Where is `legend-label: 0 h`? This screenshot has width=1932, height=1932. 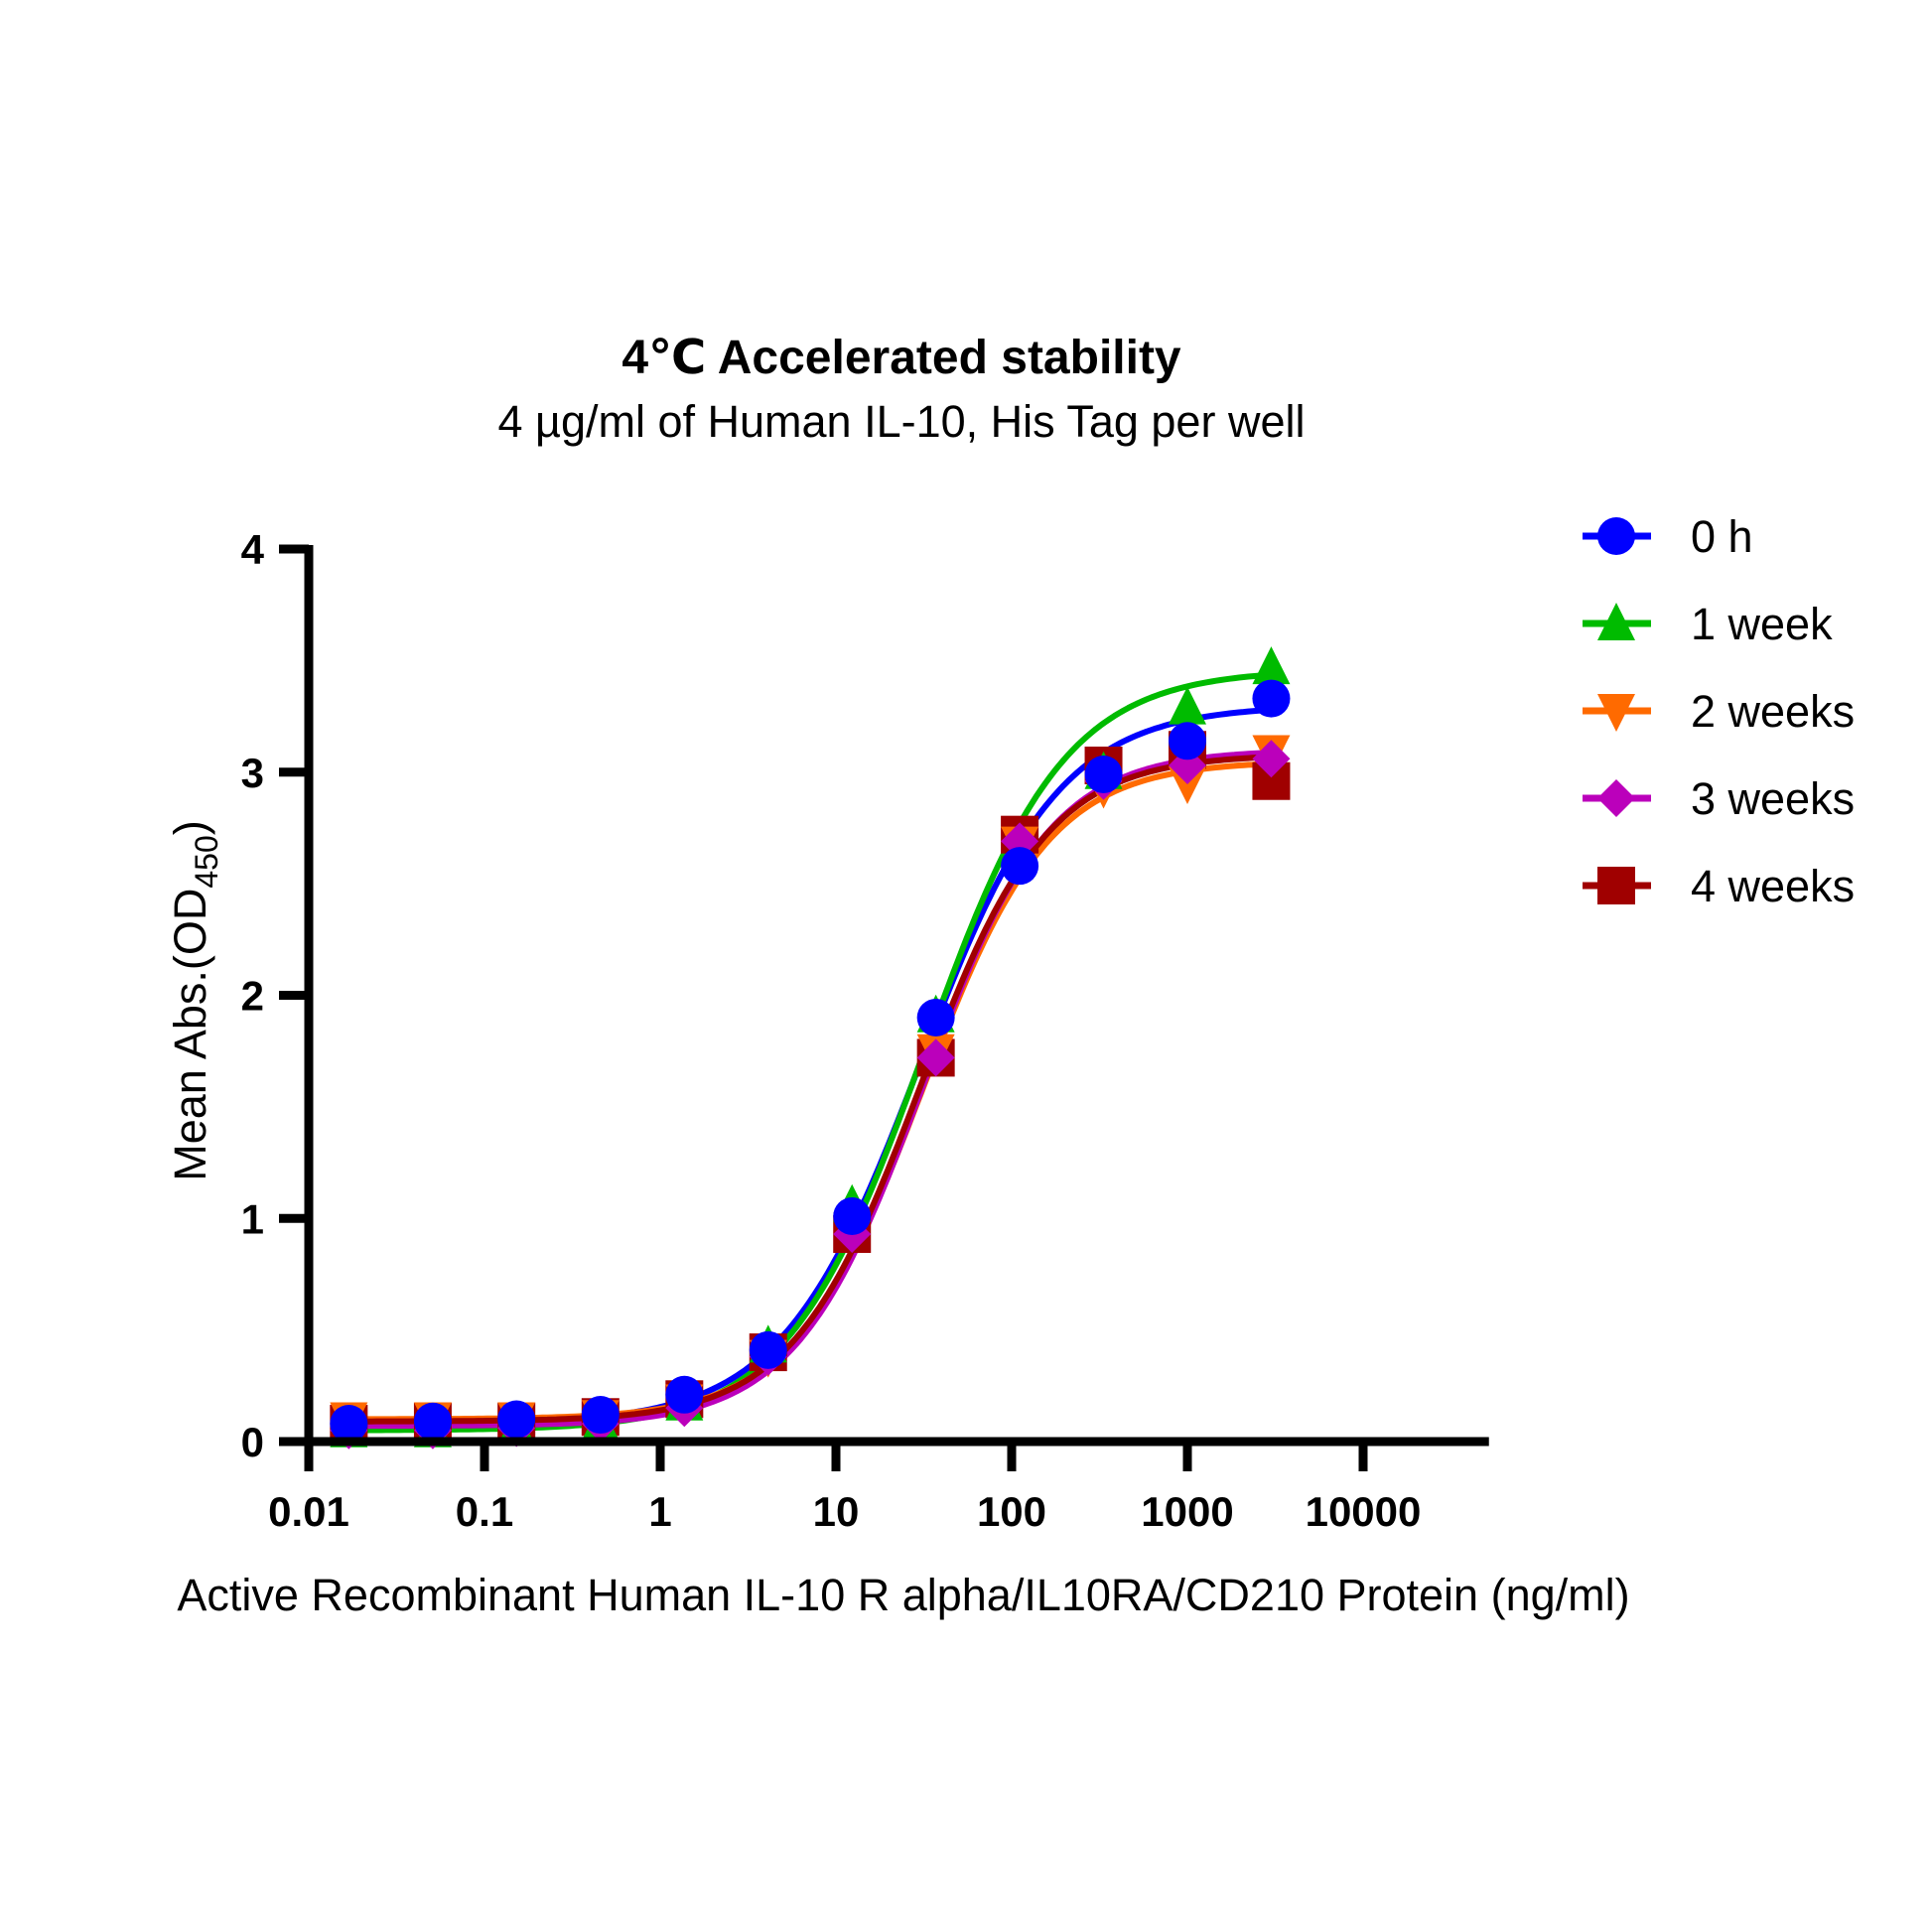 legend-label: 0 h is located at coordinates (1722, 536).